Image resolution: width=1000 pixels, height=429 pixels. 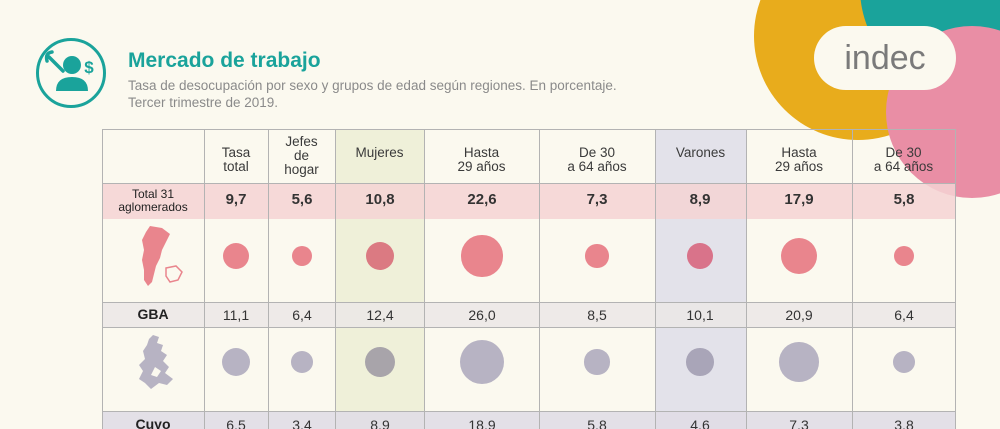 I want to click on col-header-varones: Varones, so click(x=700, y=153).